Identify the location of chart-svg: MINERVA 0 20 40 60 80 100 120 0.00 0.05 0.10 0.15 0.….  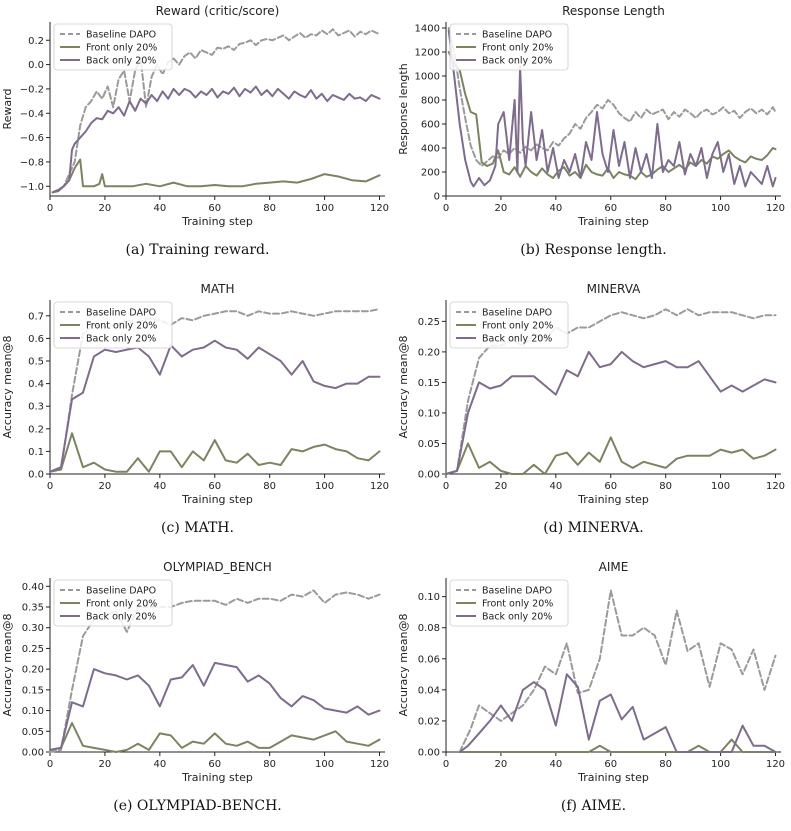
(591, 394).